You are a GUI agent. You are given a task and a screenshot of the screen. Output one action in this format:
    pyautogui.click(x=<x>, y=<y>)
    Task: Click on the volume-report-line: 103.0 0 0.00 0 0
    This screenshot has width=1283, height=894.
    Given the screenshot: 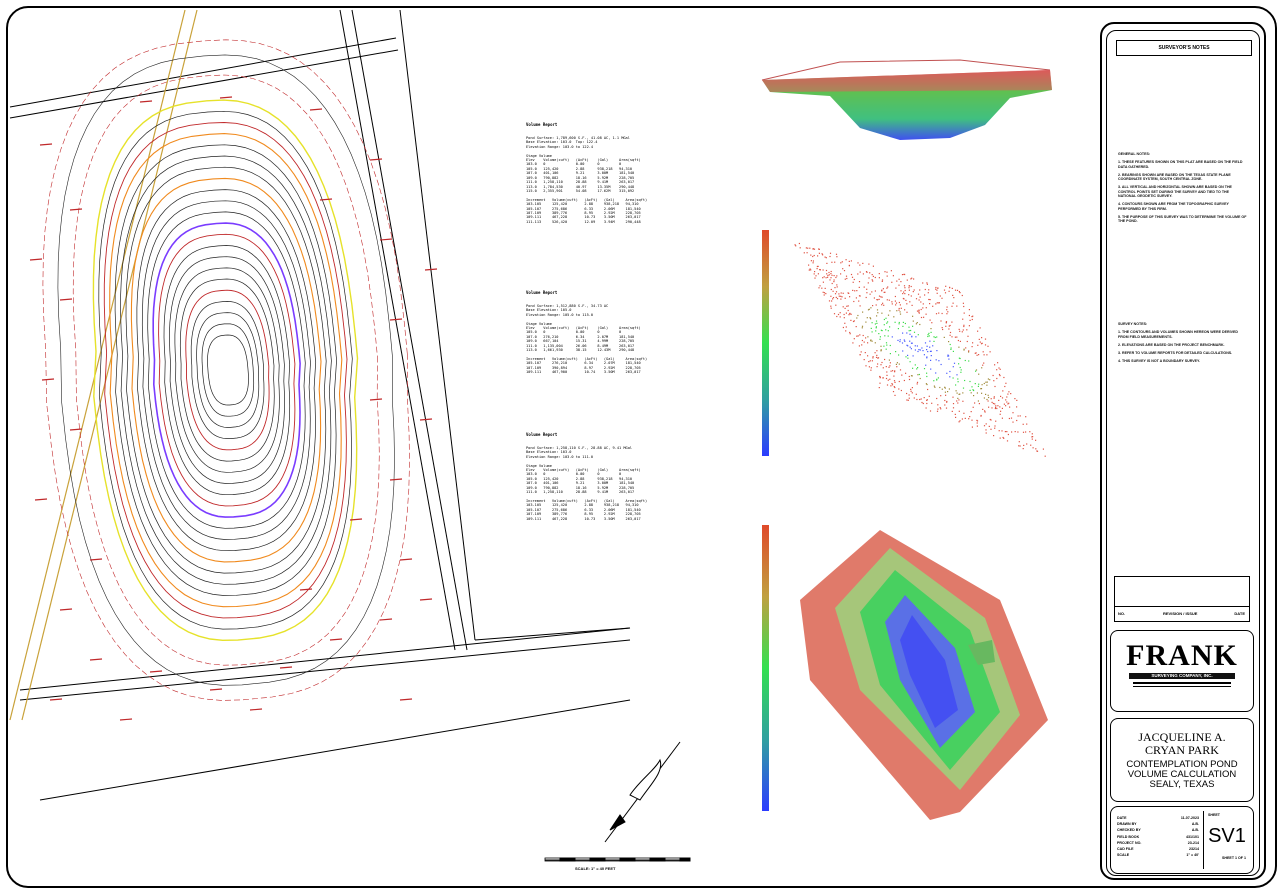 What is the action you would take?
    pyautogui.click(x=574, y=474)
    